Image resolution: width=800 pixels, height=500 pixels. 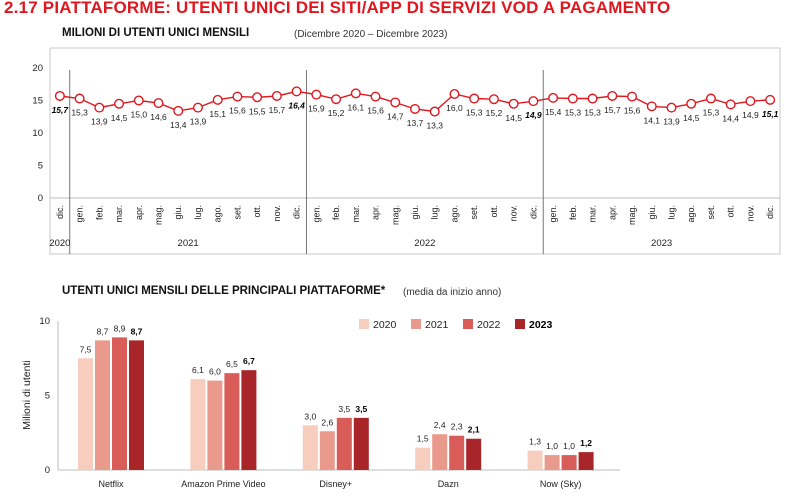 I want to click on year-label: 2022, so click(x=424, y=243).